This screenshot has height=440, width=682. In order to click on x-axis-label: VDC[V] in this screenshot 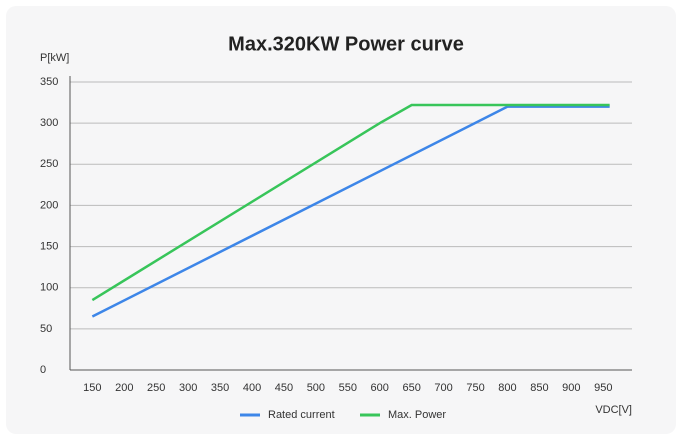, I will do `click(613, 410)`.